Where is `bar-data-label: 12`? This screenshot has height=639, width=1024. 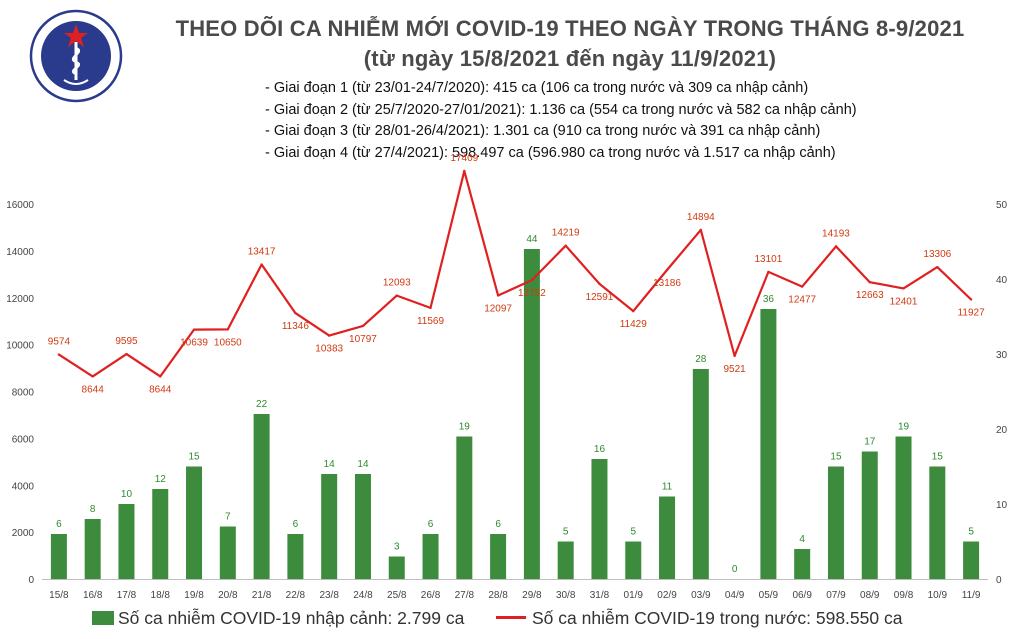 bar-data-label: 12 is located at coordinates (161, 479).